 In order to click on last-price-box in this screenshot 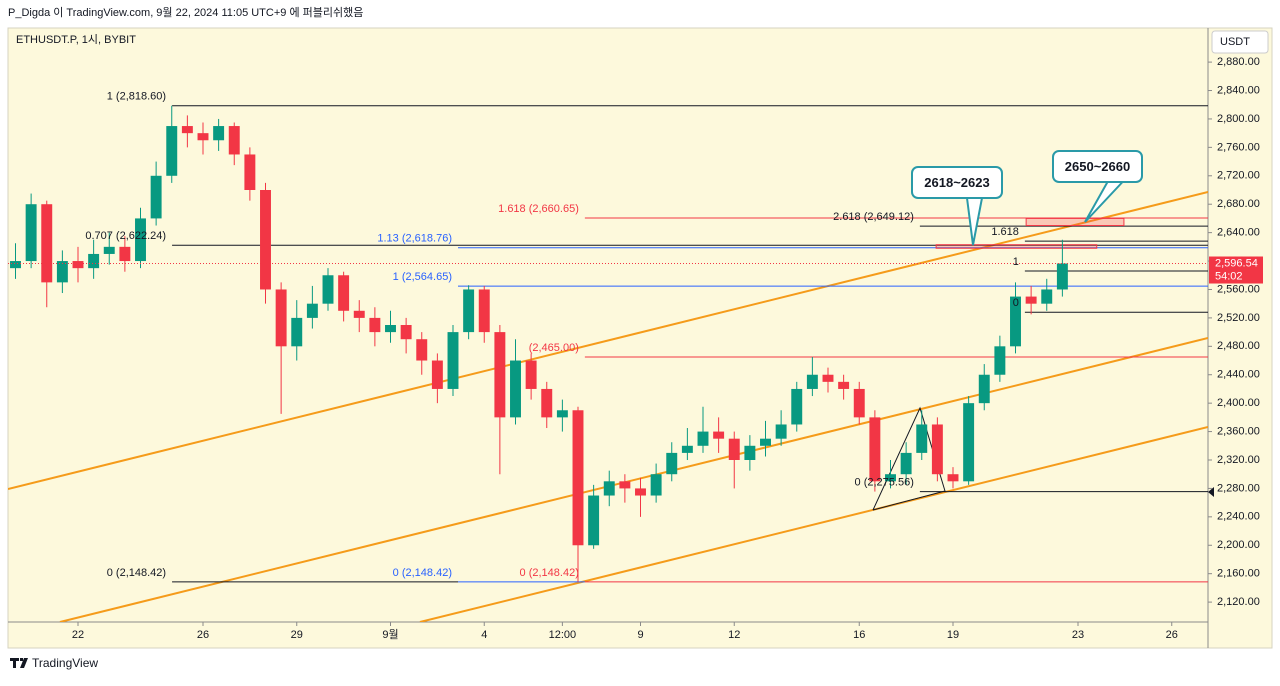, I will do `click(1236, 270)`.